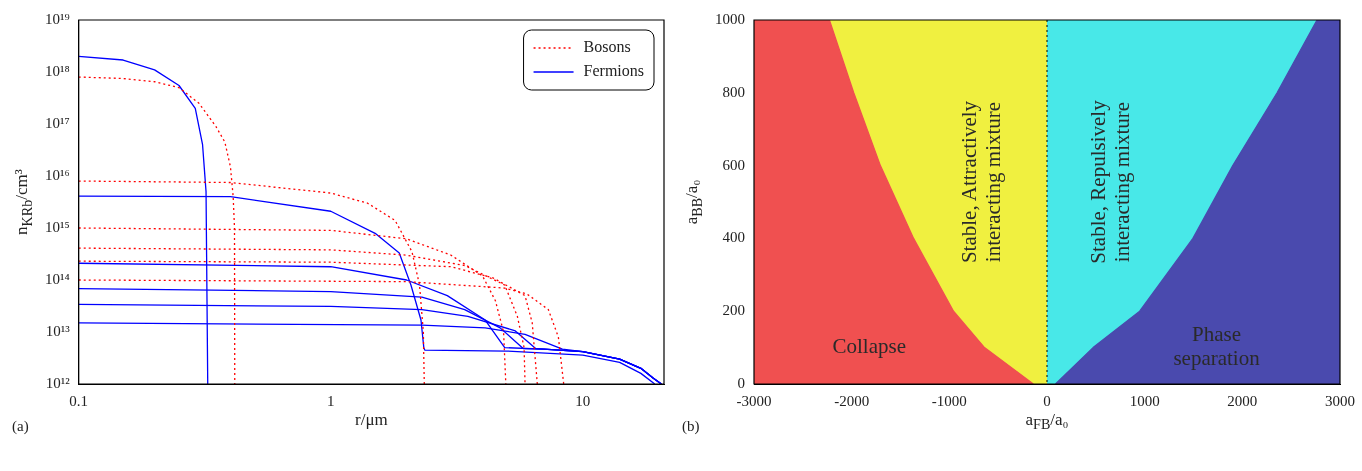 This screenshot has height=471, width=1362. I want to click on x-tick-label: -1000, so click(949, 400).